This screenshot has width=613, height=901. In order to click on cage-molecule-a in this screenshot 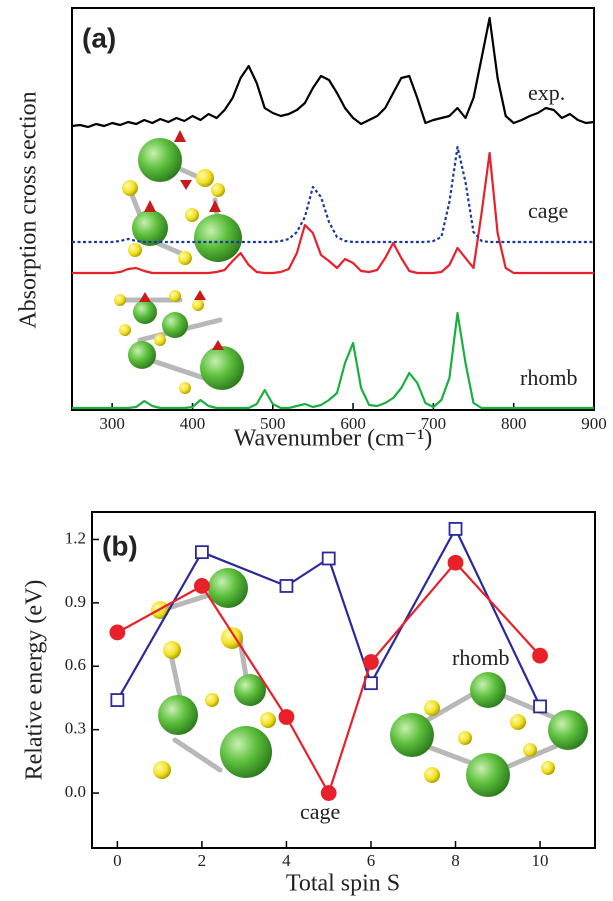, I will do `click(182, 197)`.